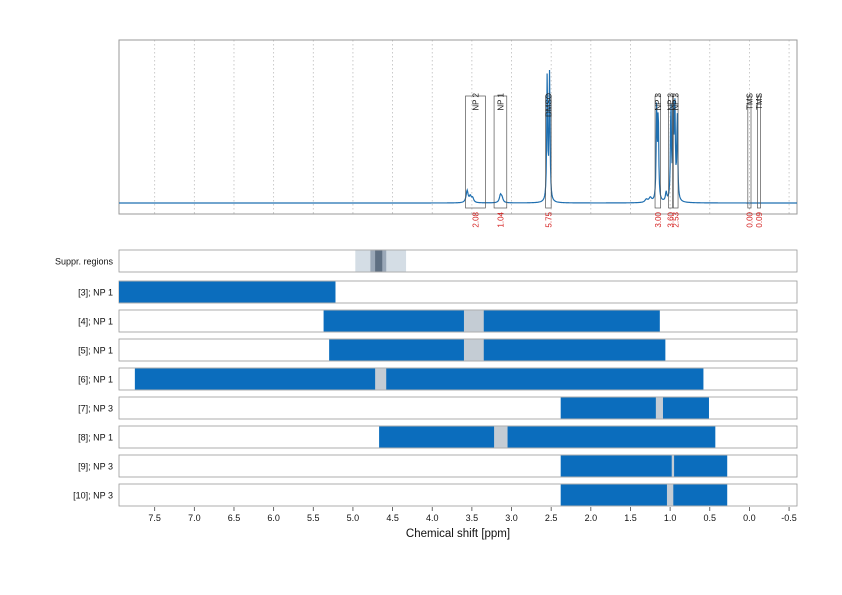 Image resolution: width=842 pixels, height=595 pixels. Describe the element at coordinates (234, 518) in the screenshot. I see `x-tick-label: 6.5` at that location.